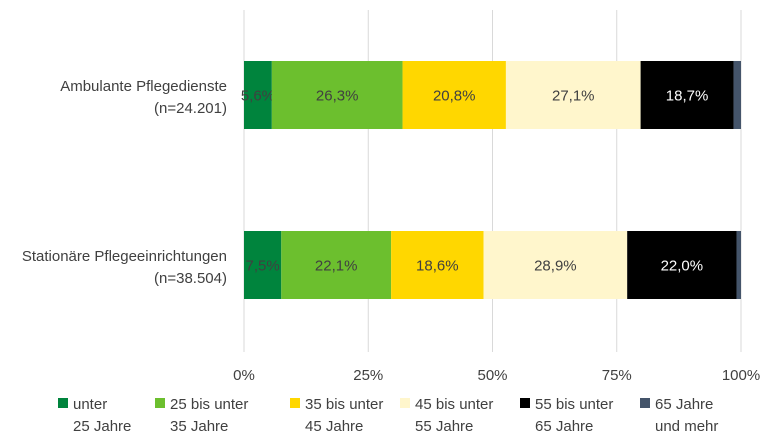 The width and height of the screenshot is (780, 443). I want to click on legend-item: 55 bis unter 65 Jahre, so click(566, 416).